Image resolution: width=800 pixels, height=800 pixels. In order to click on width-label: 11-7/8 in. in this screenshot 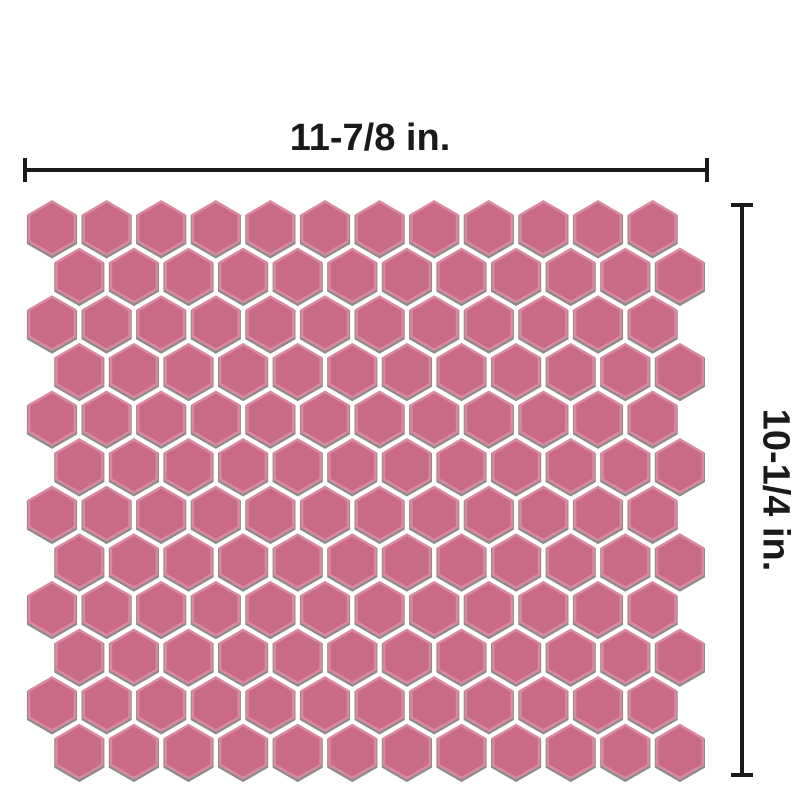, I will do `click(370, 138)`.